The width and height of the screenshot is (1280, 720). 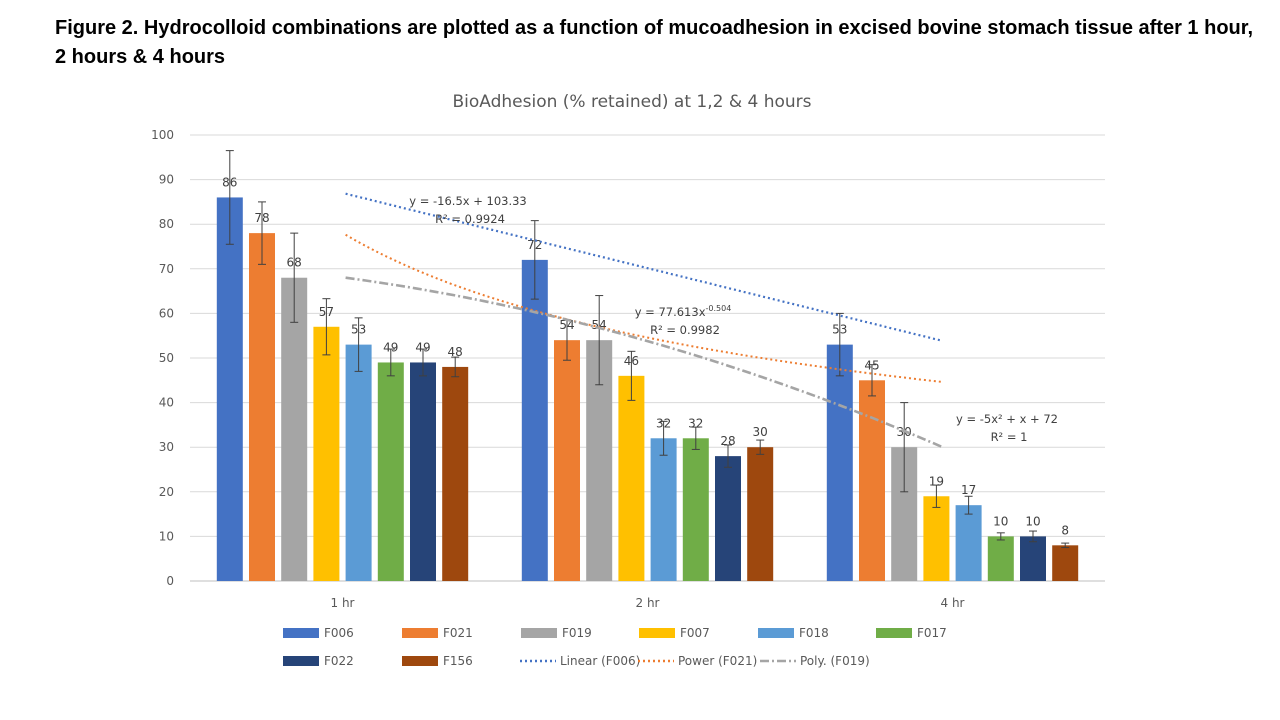 I want to click on y-axis-ticks: 0 10 20 30 40 50 60 70 80 90 100, so click(x=162, y=358).